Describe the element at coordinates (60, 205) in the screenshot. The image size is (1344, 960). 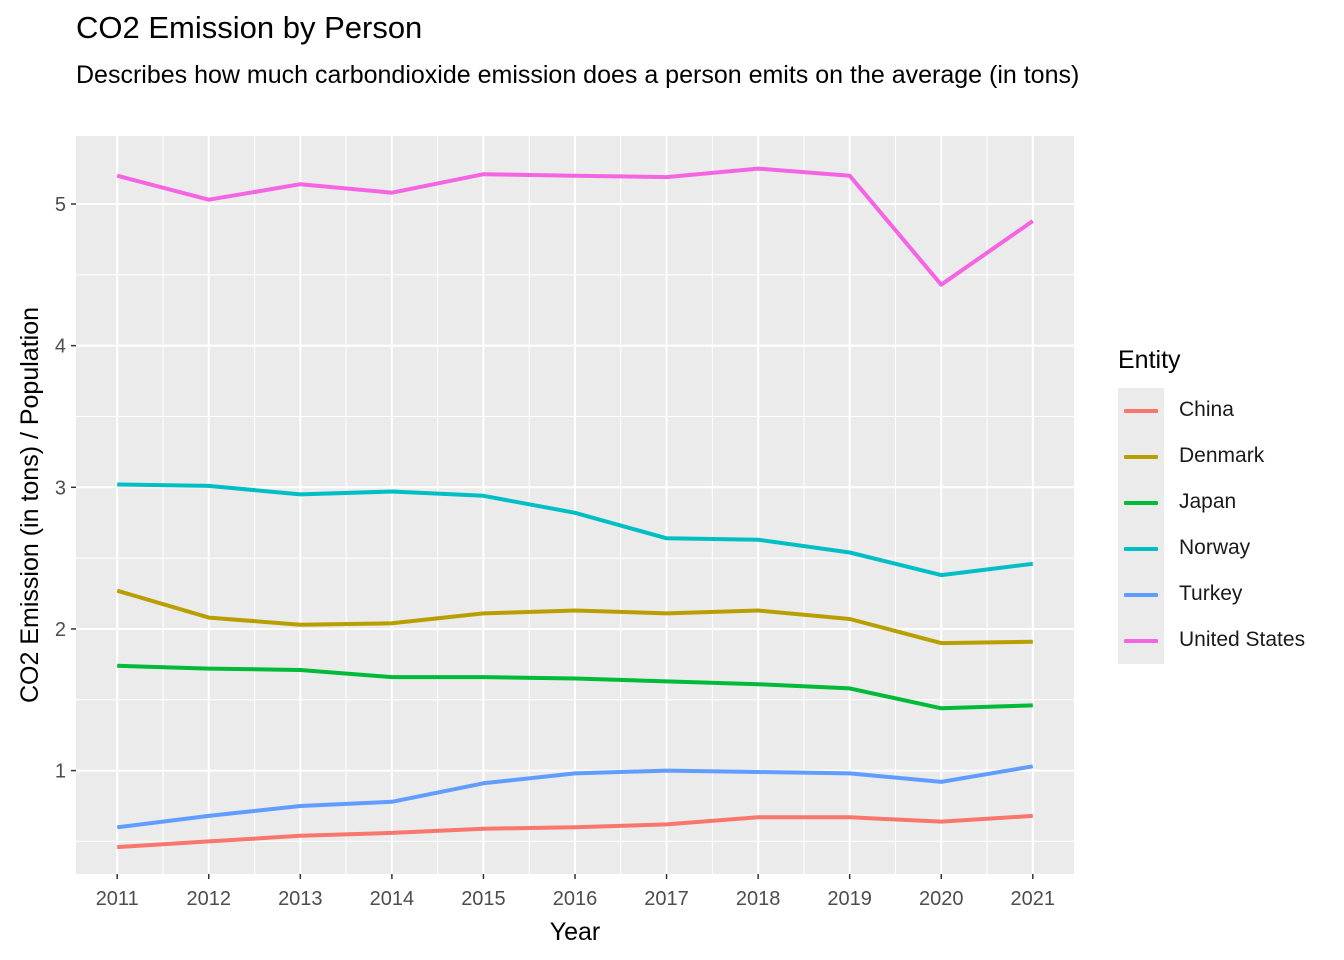
I see `y-tick-label: 5` at that location.